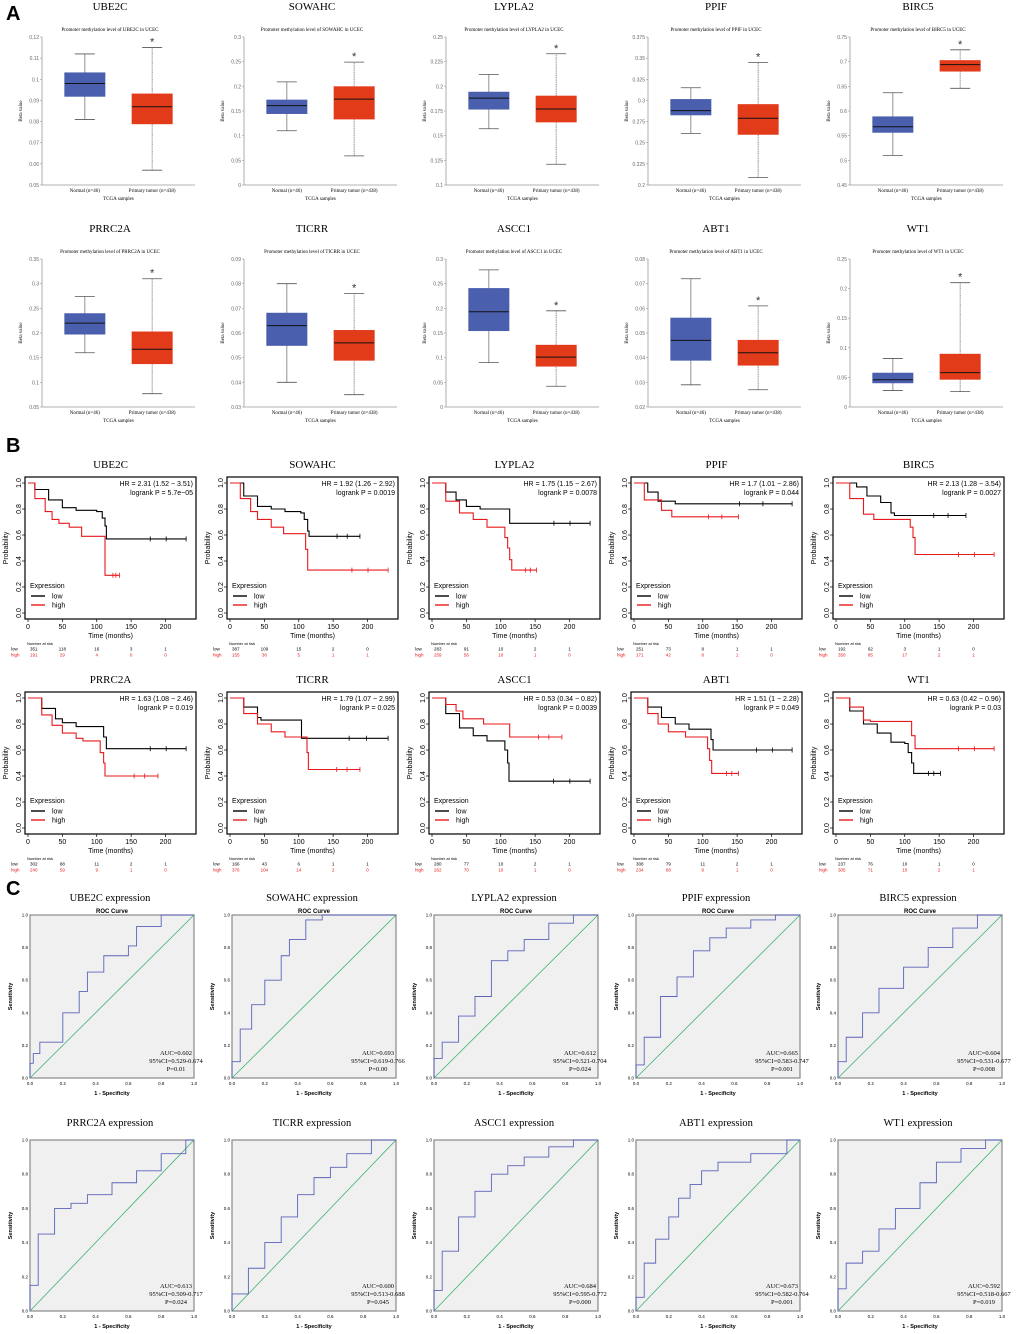 Image resolution: width=1020 pixels, height=1334 pixels. Describe the element at coordinates (298, 655) in the screenshot. I see `risk-count-high: 5` at that location.